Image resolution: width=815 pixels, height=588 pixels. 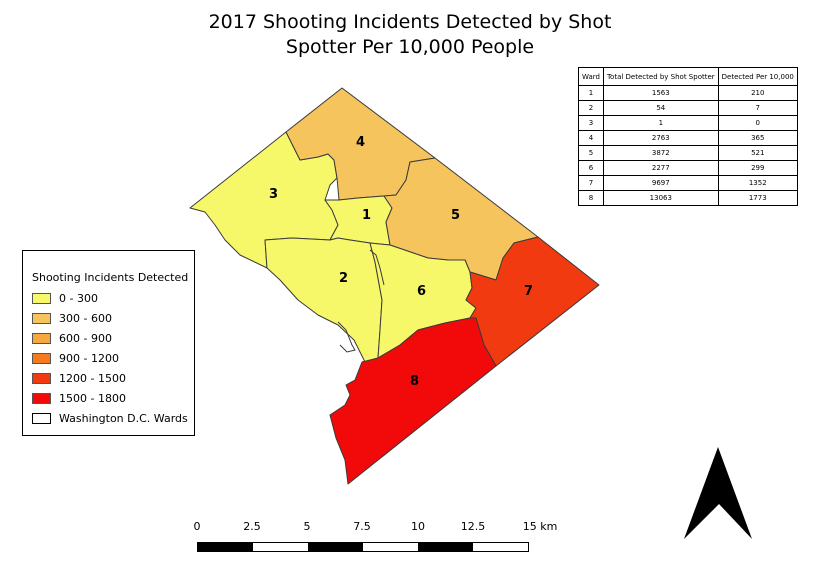 I want to click on table-cell: 210, so click(x=757, y=93).